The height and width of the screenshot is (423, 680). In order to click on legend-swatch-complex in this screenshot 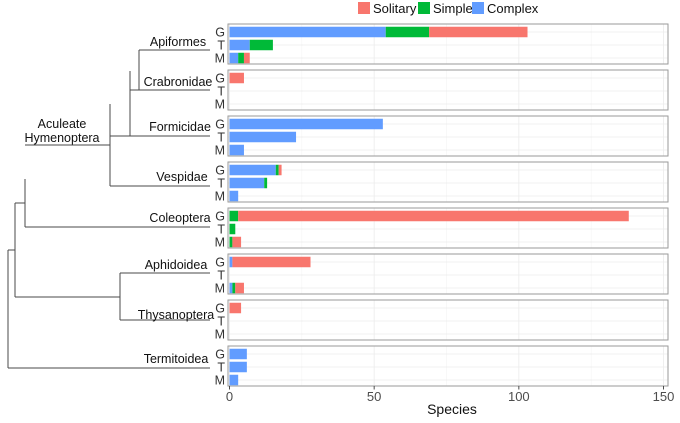, I will do `click(478, 8)`.